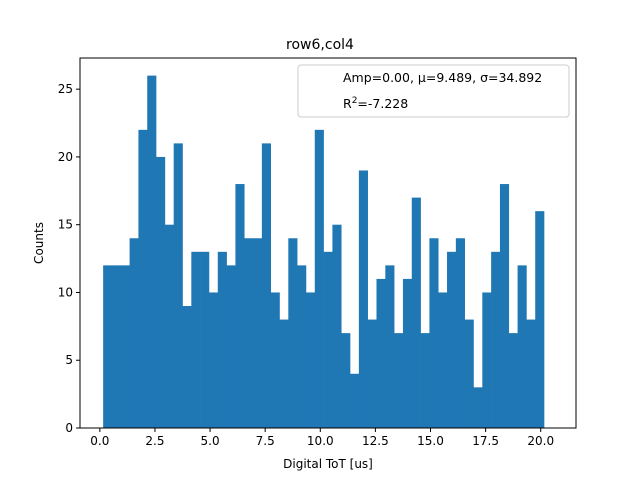 The width and height of the screenshot is (640, 480). I want to click on legend-entry-r2: R2=-7.228, so click(375, 103).